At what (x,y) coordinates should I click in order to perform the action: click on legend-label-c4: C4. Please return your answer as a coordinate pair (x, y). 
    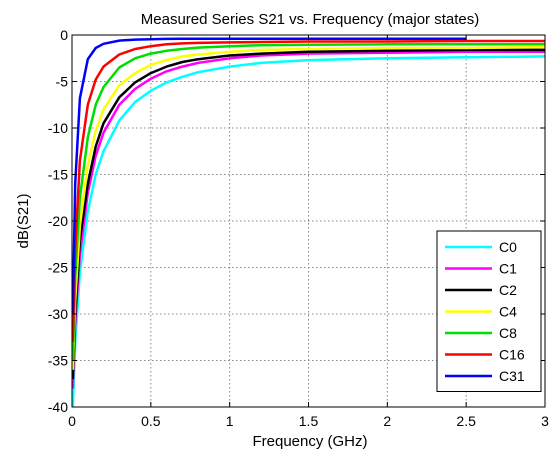
    Looking at the image, I should click on (508, 312).